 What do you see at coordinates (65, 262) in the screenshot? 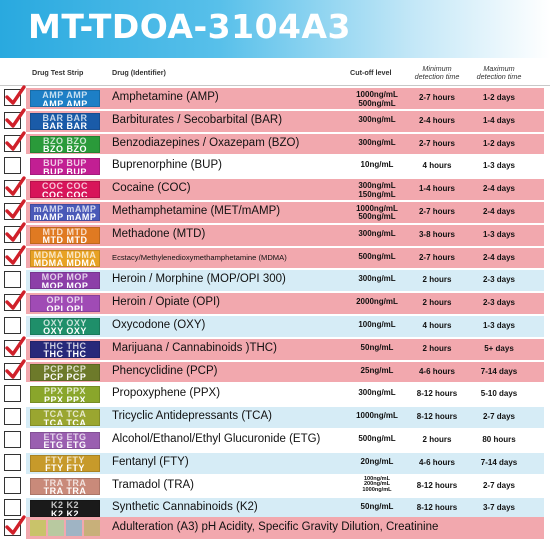
I see `strip-code: MDMA MDMA` at bounding box center [65, 262].